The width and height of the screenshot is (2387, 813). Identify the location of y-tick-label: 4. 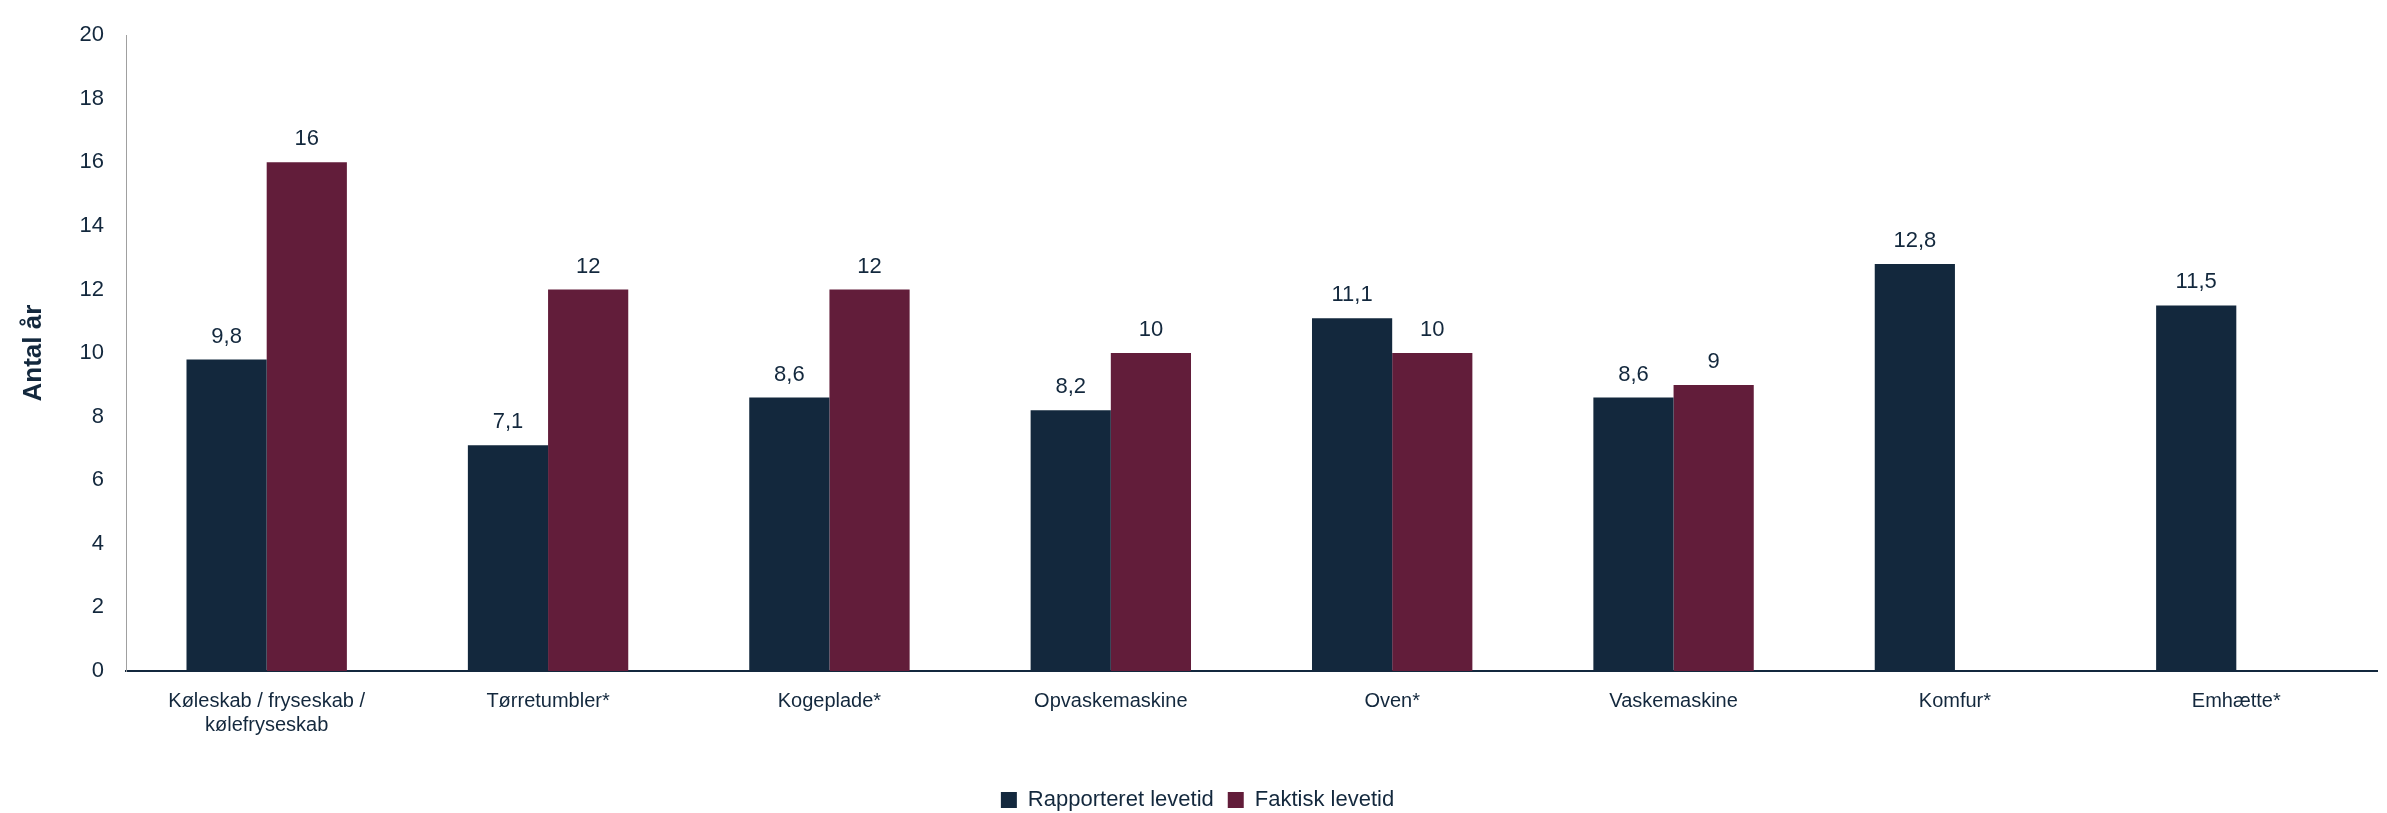
(97, 542).